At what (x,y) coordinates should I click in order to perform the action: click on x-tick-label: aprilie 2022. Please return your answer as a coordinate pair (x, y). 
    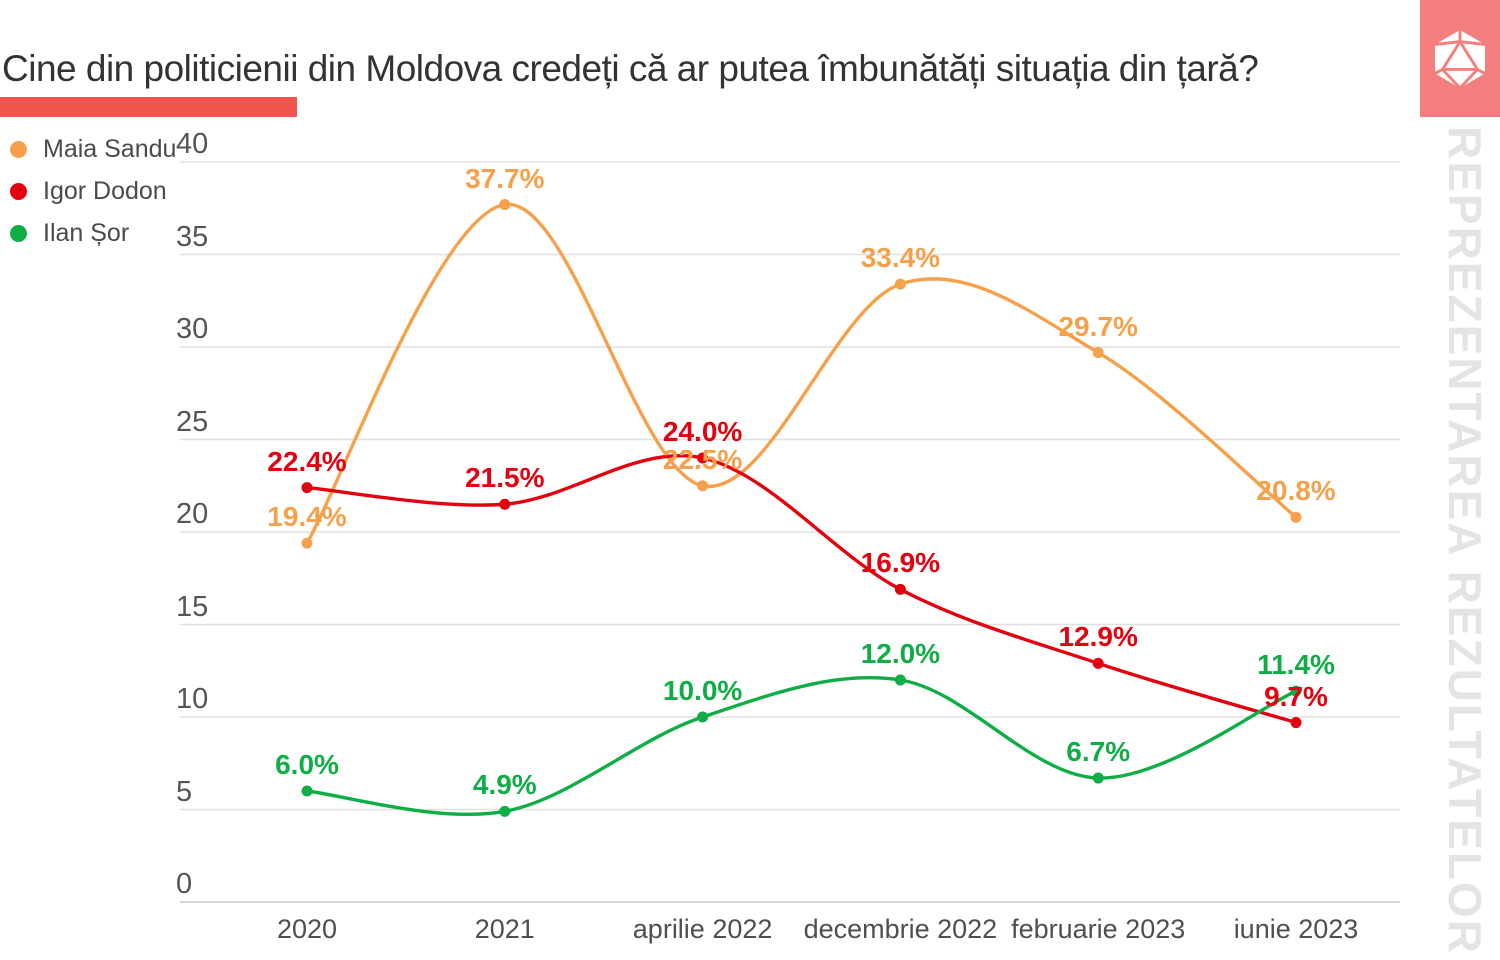
    Looking at the image, I should click on (702, 929).